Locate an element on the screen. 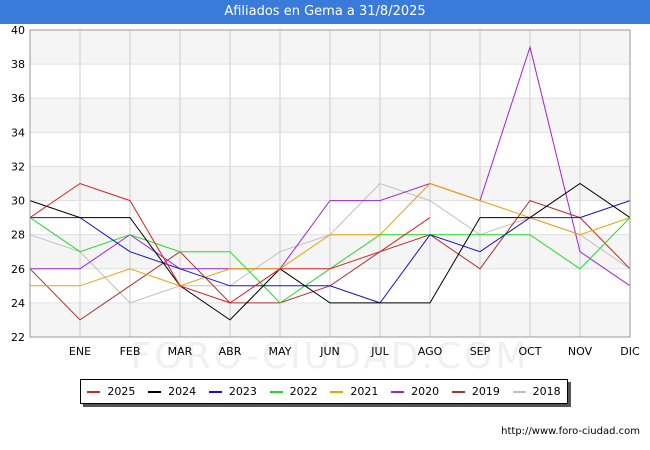 This screenshot has height=450, width=650. y-tick-label: 40 is located at coordinates (18, 30).